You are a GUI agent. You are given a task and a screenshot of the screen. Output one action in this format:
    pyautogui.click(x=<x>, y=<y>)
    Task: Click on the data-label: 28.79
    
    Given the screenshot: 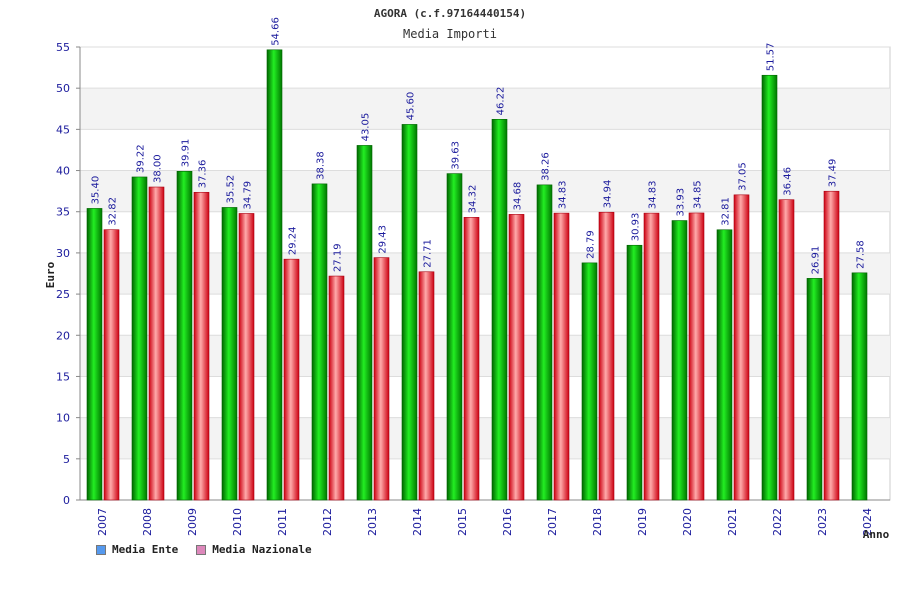 What is the action you would take?
    pyautogui.click(x=591, y=244)
    